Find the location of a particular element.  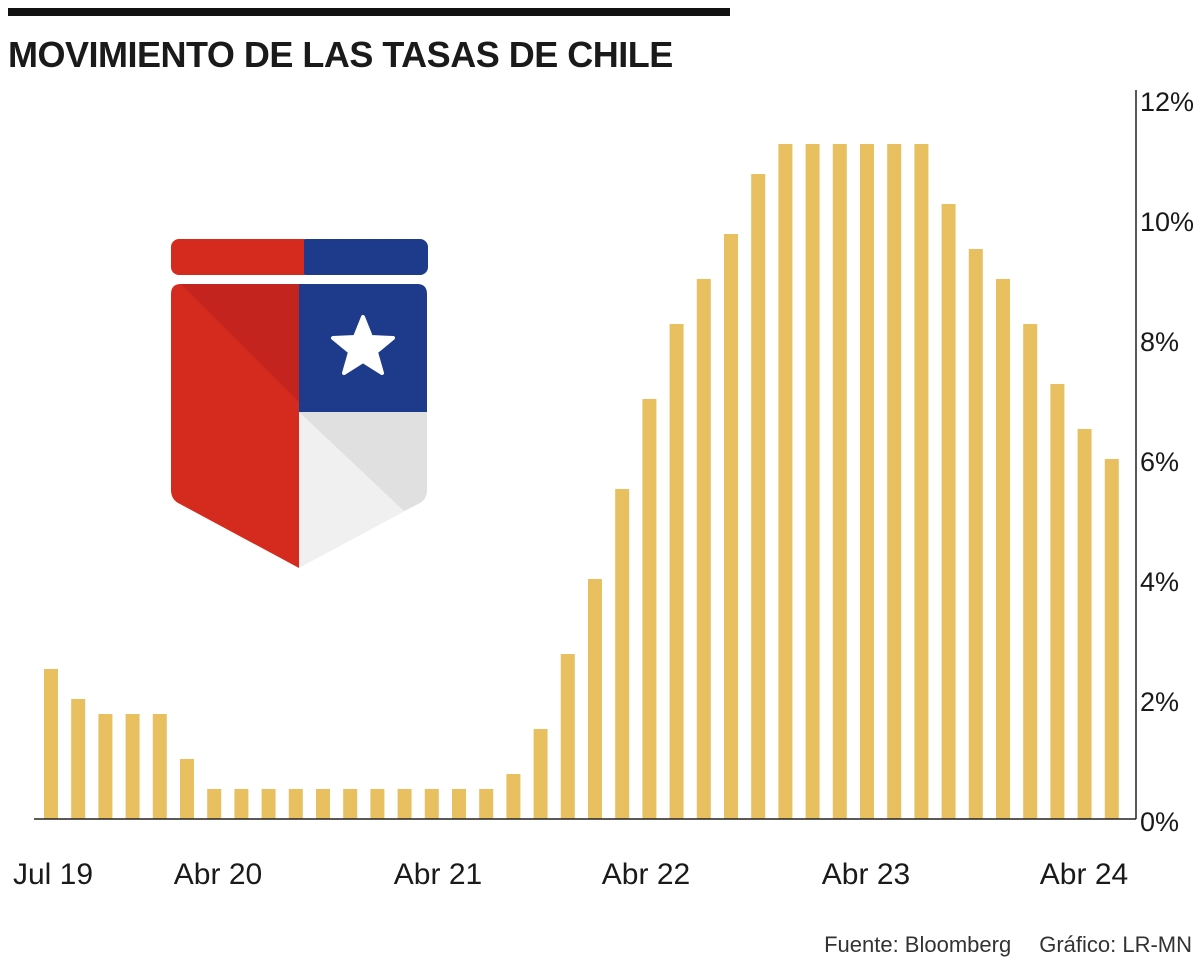

source-note: Fuente: Bloomberg is located at coordinates (918, 944).